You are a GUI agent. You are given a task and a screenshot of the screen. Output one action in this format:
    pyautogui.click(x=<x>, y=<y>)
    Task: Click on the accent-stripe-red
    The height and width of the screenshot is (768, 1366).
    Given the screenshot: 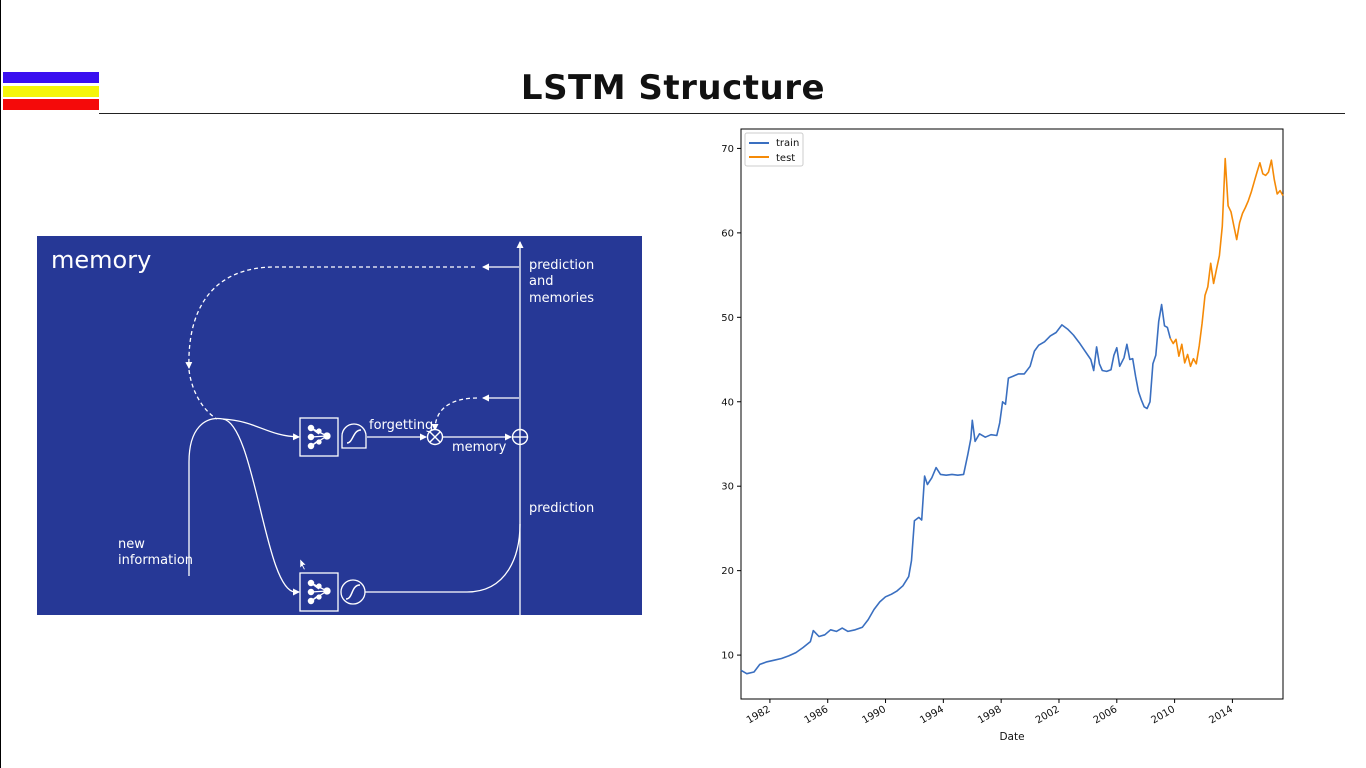 What is the action you would take?
    pyautogui.click(x=51, y=104)
    